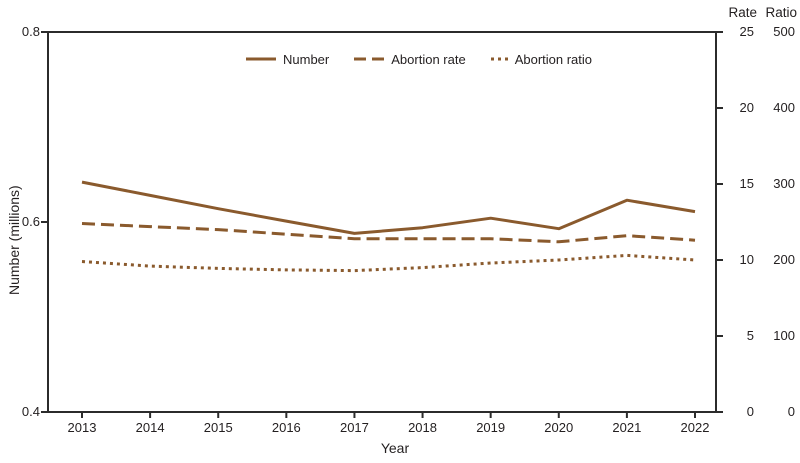  I want to click on dotted-line-icon, so click(499, 59).